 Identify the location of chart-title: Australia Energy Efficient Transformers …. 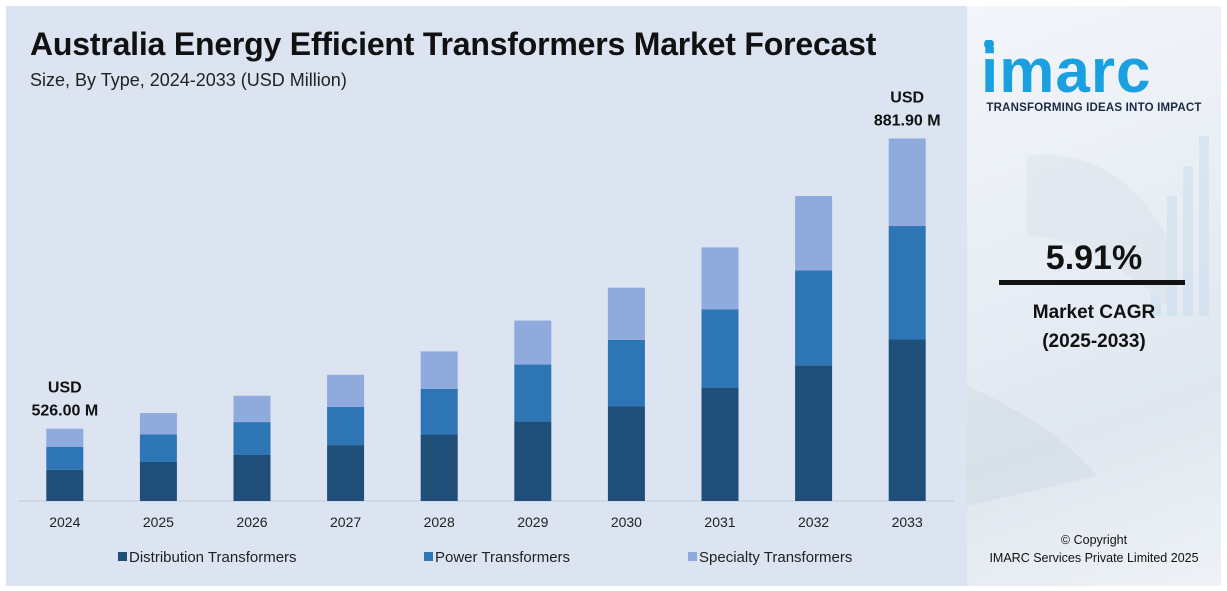
(453, 44).